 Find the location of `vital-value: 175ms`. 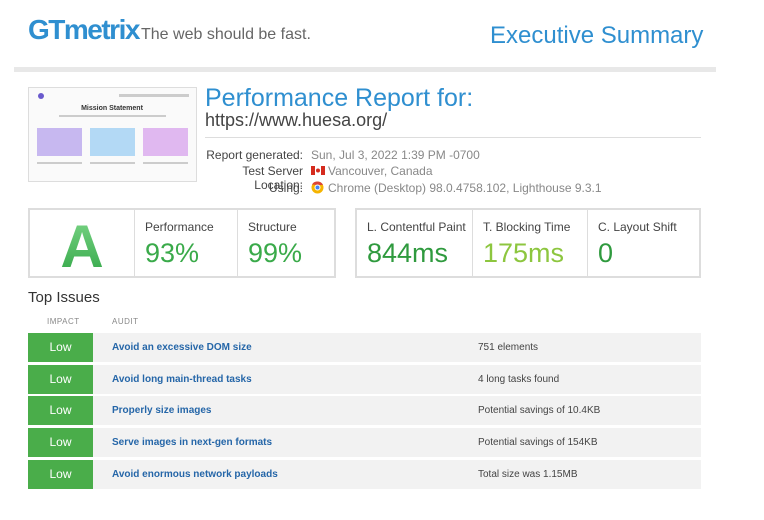

vital-value: 175ms is located at coordinates (524, 253).